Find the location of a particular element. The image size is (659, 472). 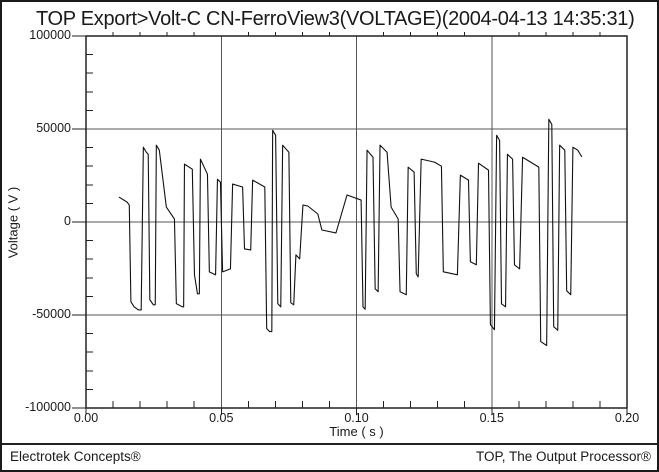

y-tick-label: 0 is located at coordinates (67, 221).